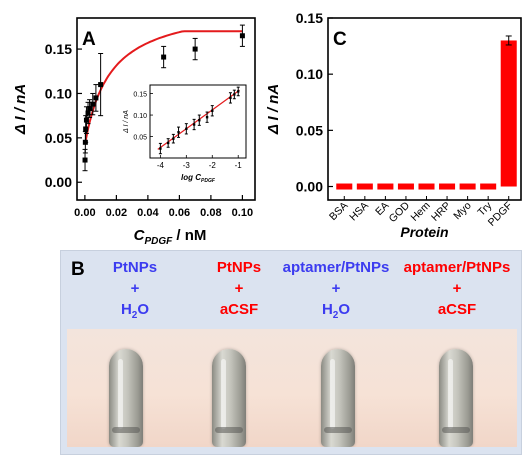 This screenshot has width=529, height=461. I want to click on label-ptnps-acsf: PtNPs + aCSF, so click(239, 288).